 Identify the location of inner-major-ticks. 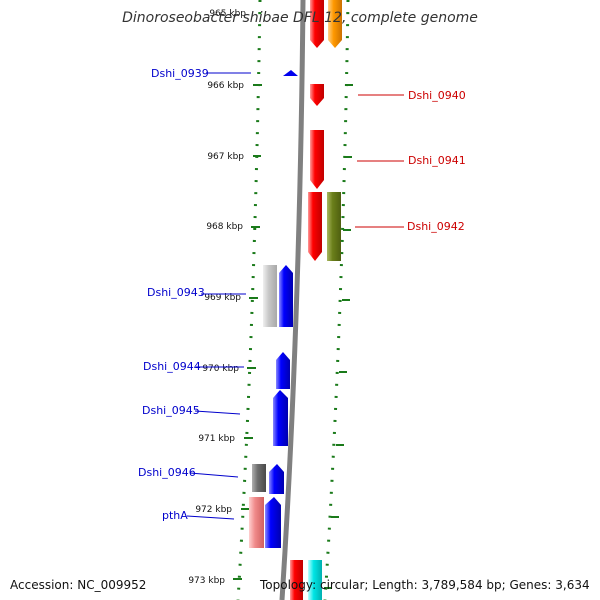
(247, 332).